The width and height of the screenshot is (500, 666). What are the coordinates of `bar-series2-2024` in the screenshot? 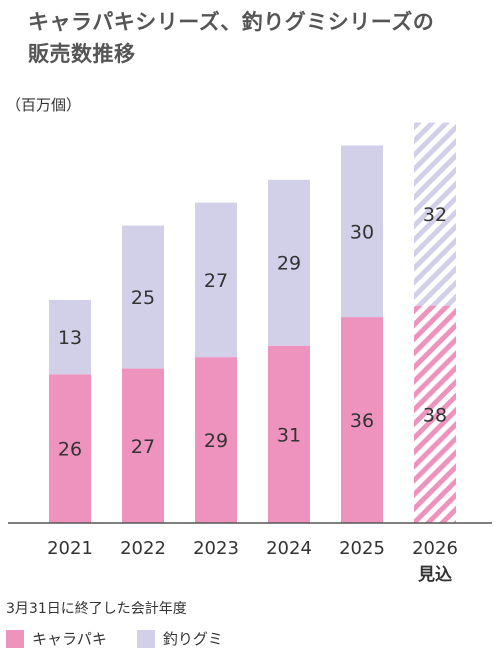 It's located at (289, 262).